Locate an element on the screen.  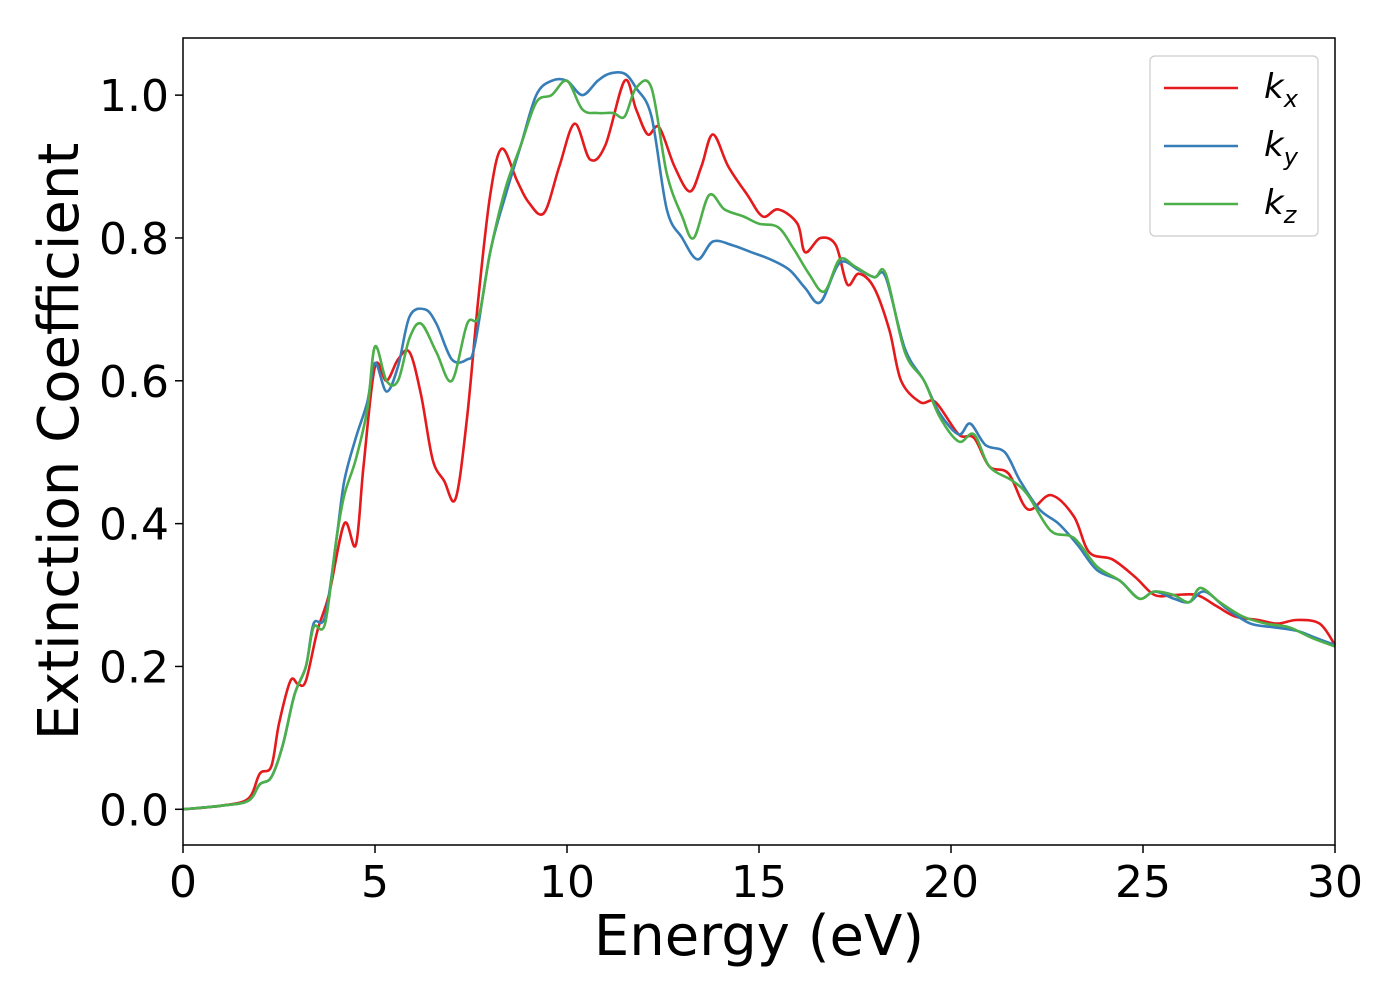
y-axis: 0.0 0.2 0.4 0.6 0.8 1.0 is located at coordinates (141, 453).